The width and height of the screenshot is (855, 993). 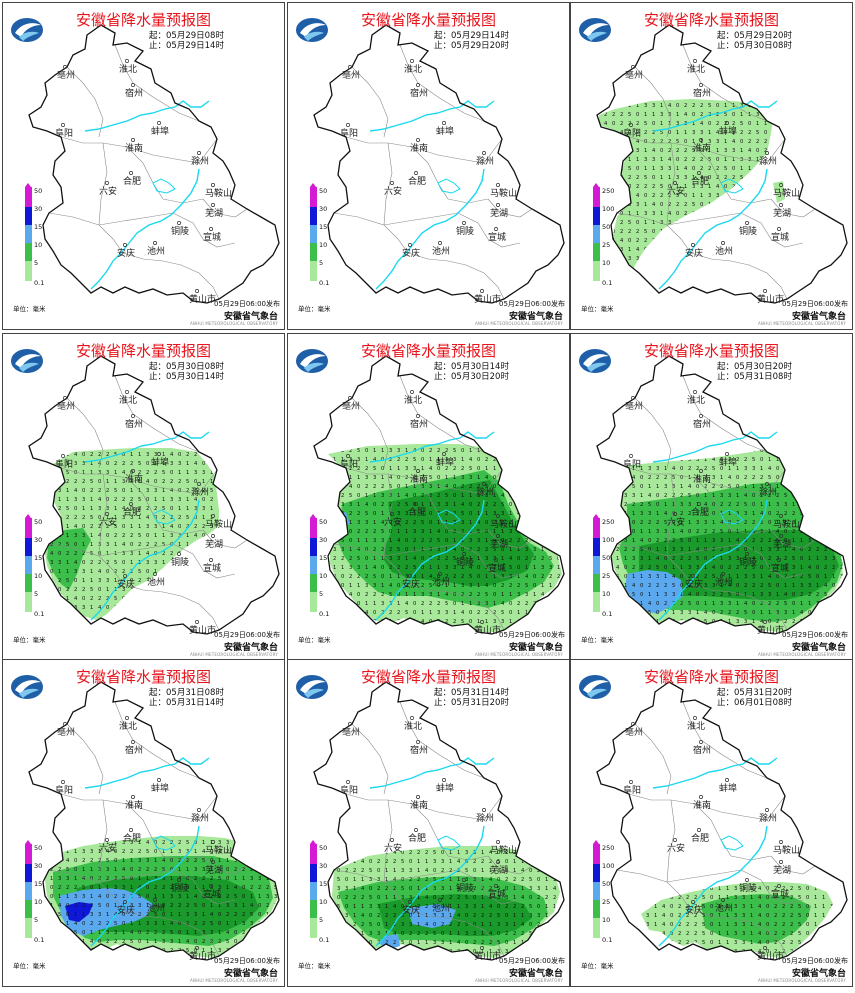 What do you see at coordinates (134, 71) in the screenshot?
I see `county-border` at bounding box center [134, 71].